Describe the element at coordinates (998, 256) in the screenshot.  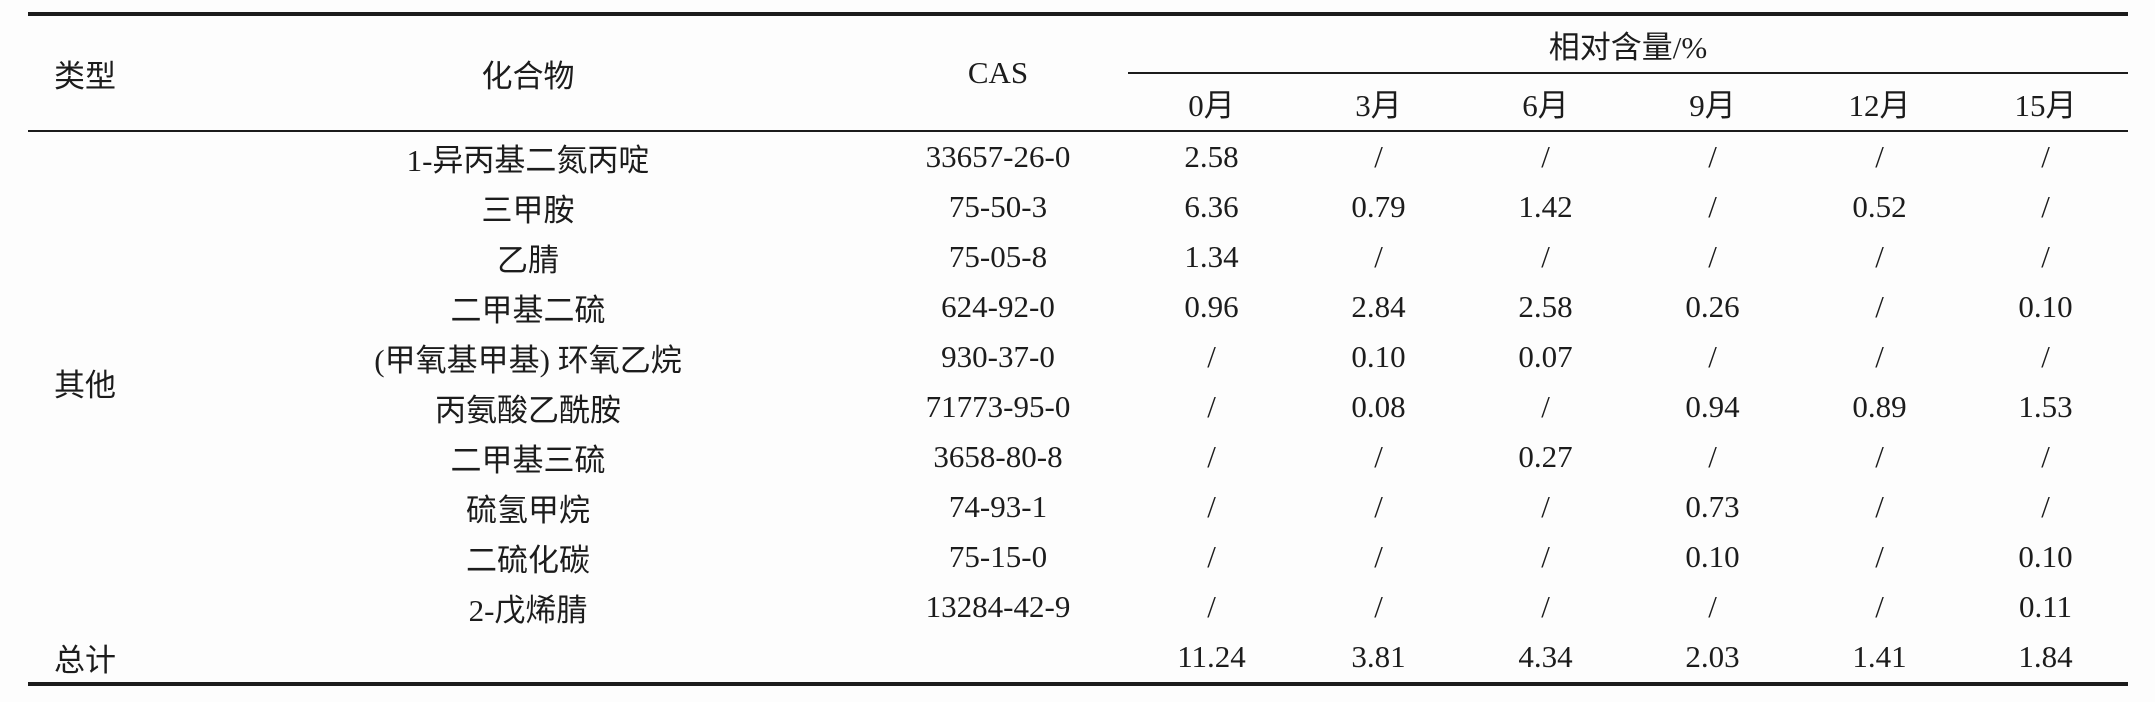
I see `cas-cell: 75-05-8` at that location.